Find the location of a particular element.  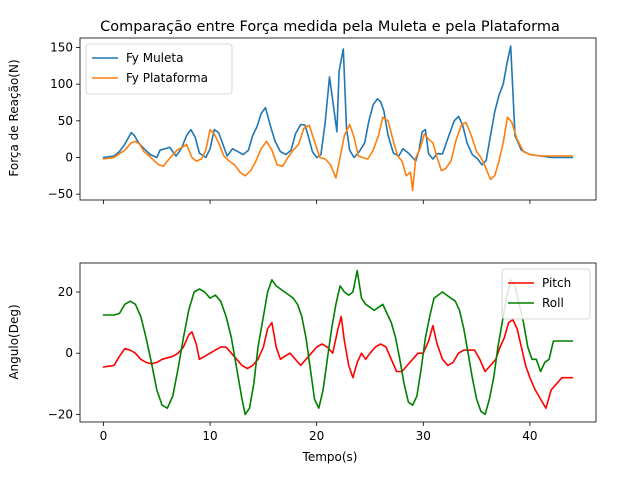

legend-1: Pitch Roll is located at coordinates (546, 294).